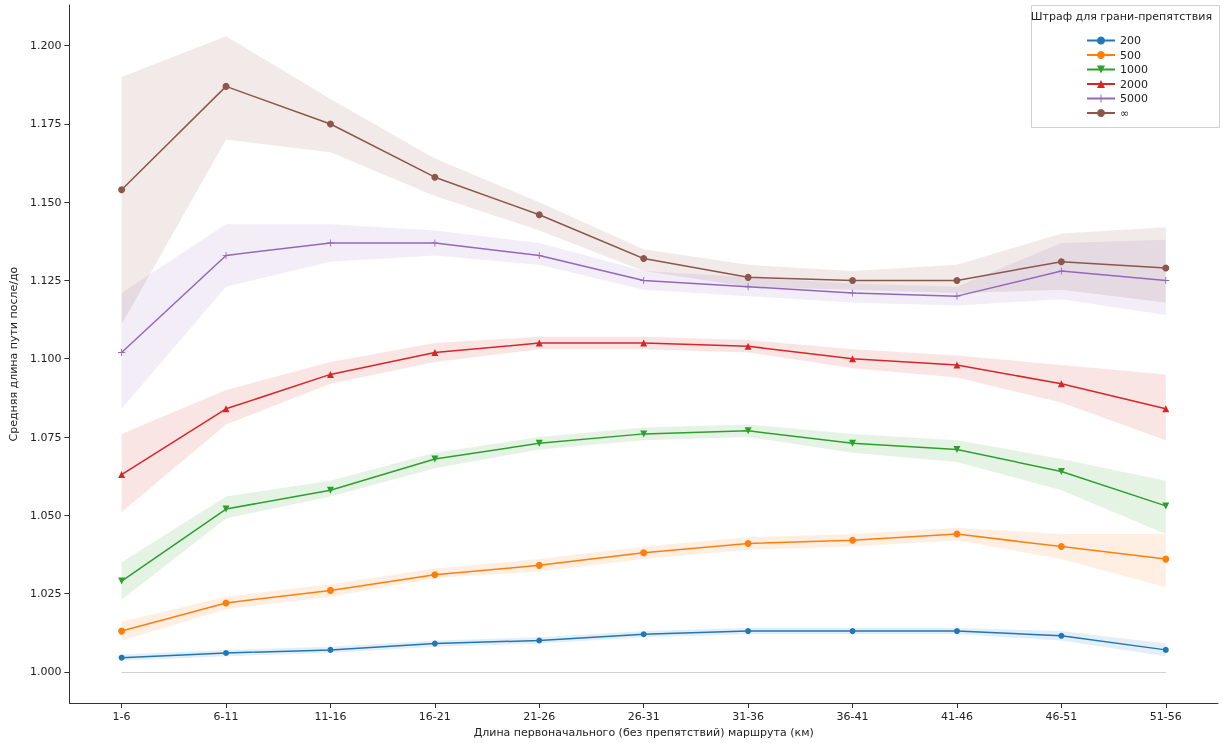  Describe the element at coordinates (13, 354) in the screenshot. I see `y-axis-title: Средняя длина пути после/до` at that location.